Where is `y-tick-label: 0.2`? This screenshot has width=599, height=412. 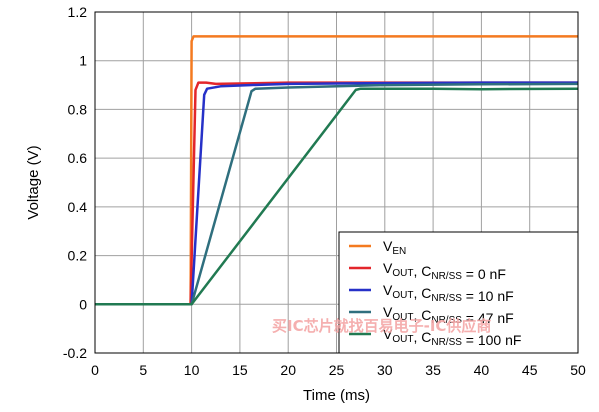
y-tick-label: 0.2 is located at coordinates (78, 256).